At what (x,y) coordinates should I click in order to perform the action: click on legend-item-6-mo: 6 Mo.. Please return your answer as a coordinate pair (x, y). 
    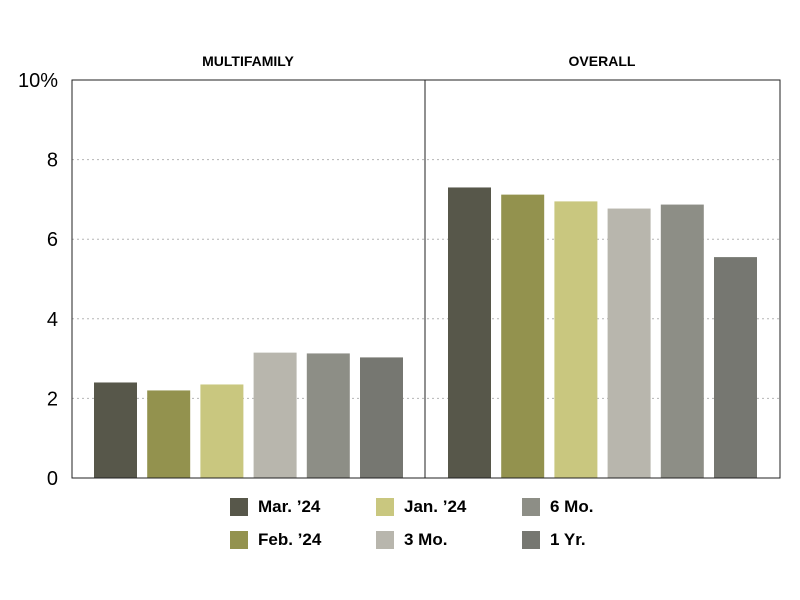
    Looking at the image, I should click on (557, 507).